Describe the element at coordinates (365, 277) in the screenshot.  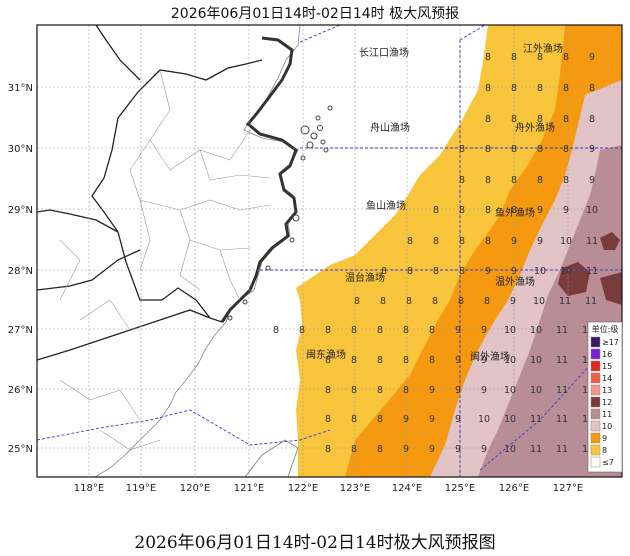
I see `fishing-ground-label: 温台渔场` at that location.